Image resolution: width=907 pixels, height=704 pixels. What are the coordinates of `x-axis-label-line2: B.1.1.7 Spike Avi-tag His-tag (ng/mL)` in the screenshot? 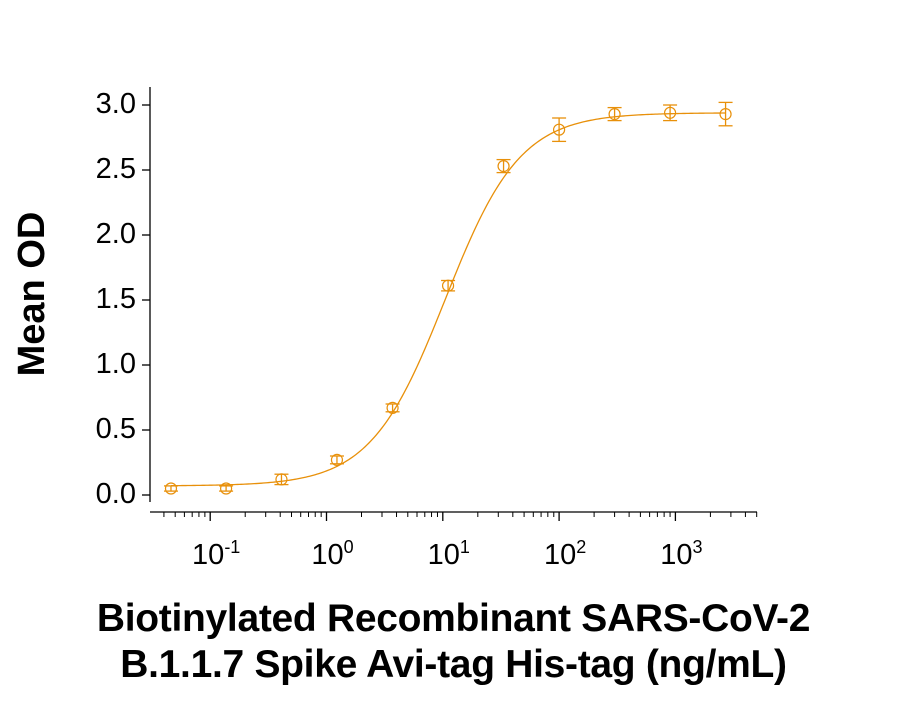 It's located at (453, 664).